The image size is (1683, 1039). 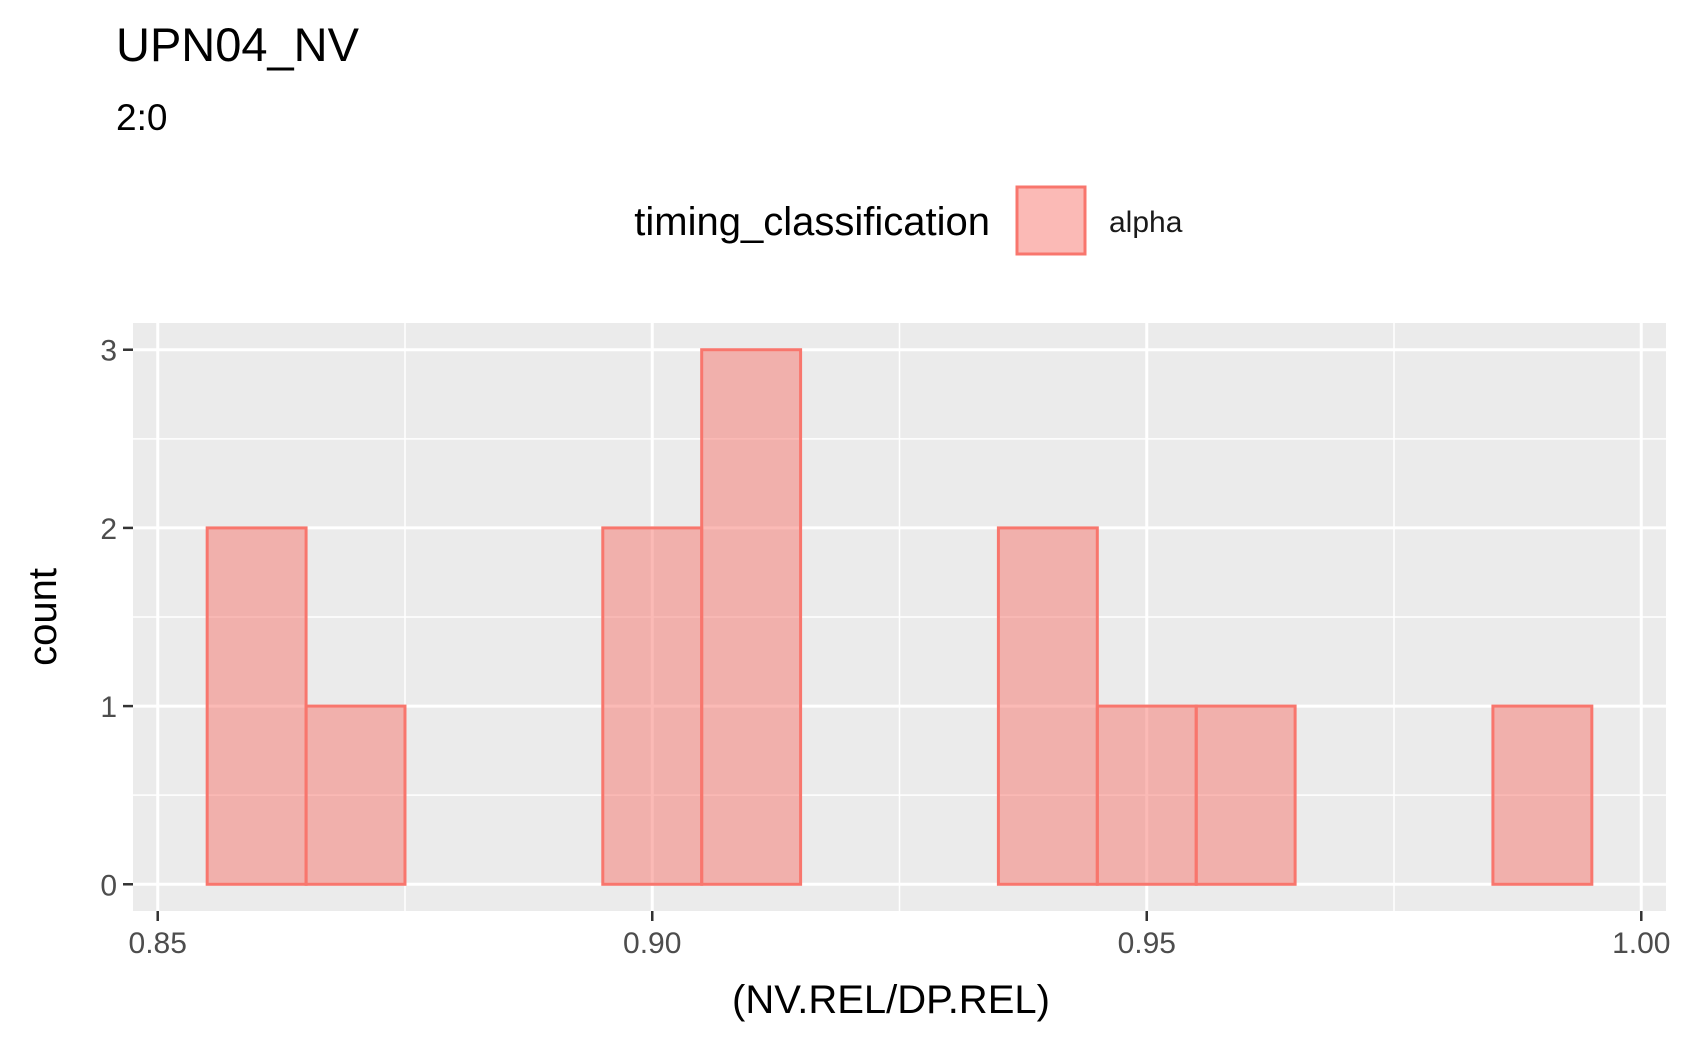 I want to click on legend-label-alpha: alpha, so click(x=1146, y=222).